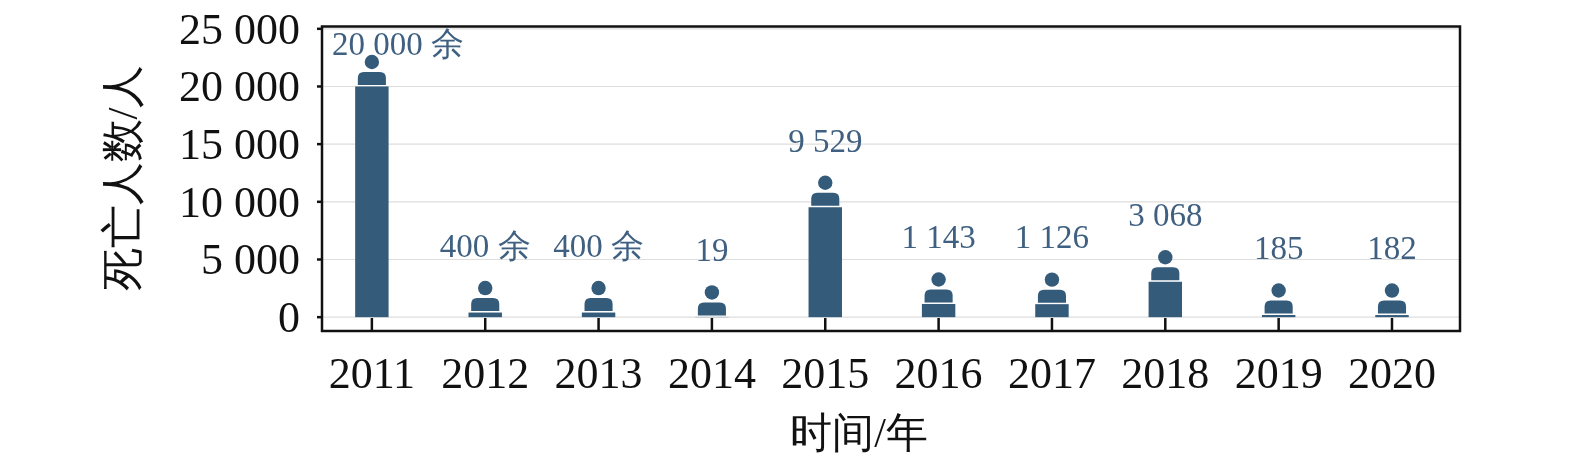 This screenshot has height=472, width=1575. What do you see at coordinates (239, 145) in the screenshot?
I see `y-tick-label: 15 000` at bounding box center [239, 145].